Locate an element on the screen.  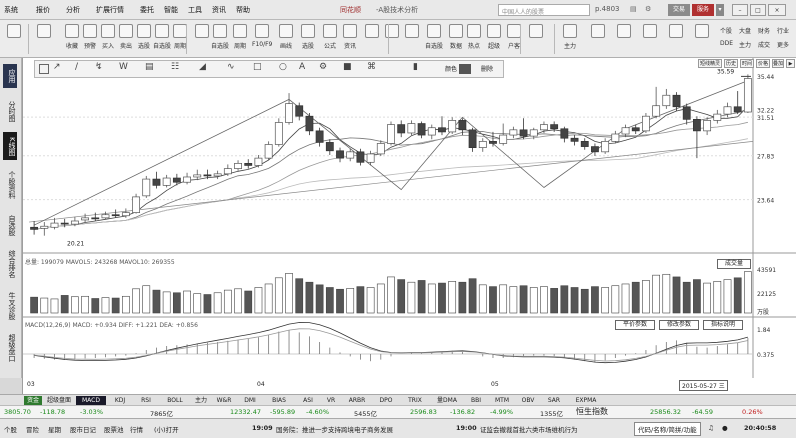
toolbar-button: 超级 is located at coordinates (494, 39).